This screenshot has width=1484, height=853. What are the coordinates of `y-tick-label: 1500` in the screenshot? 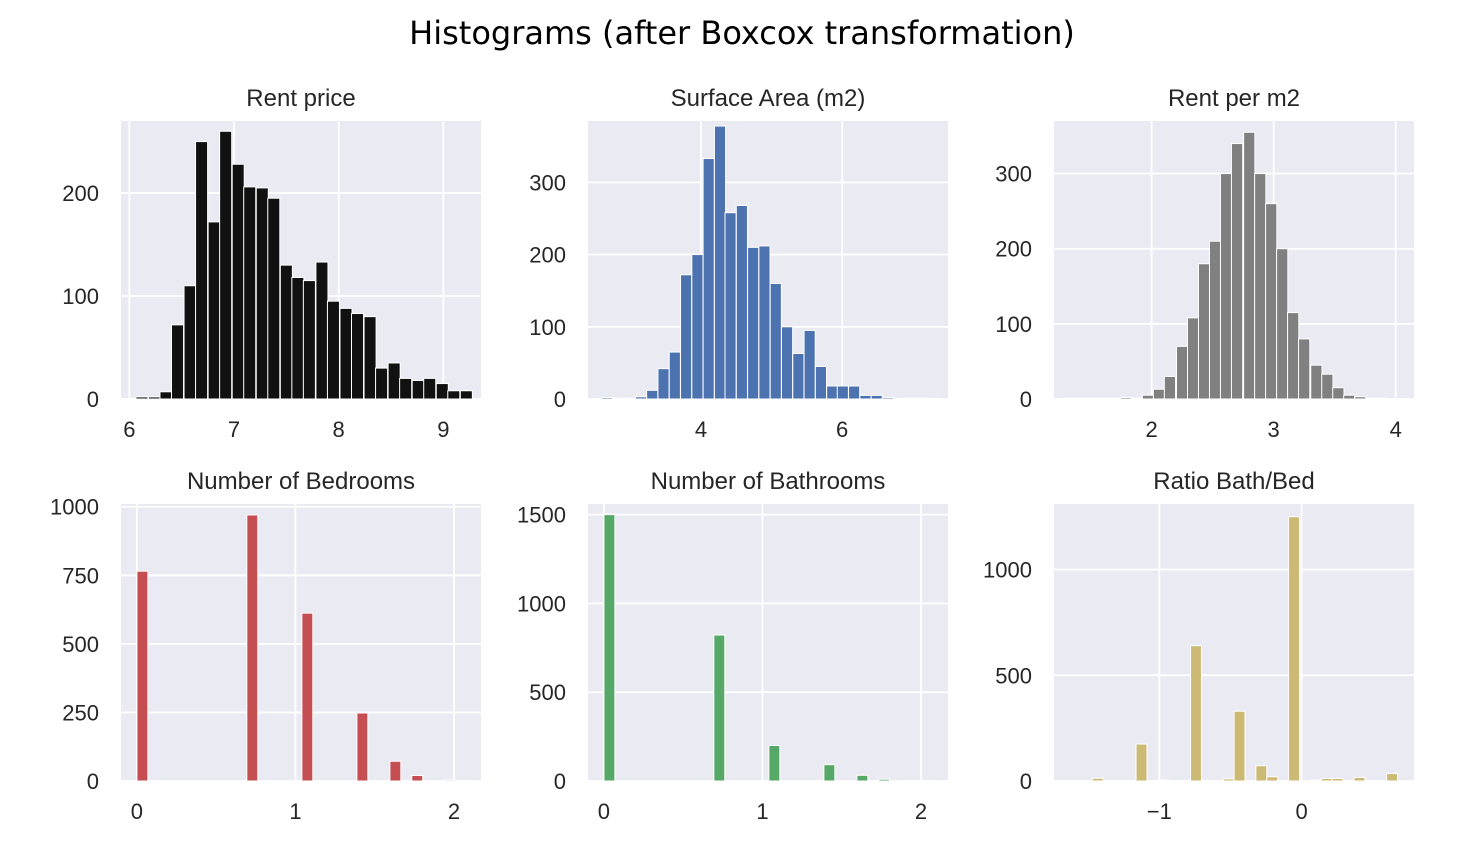 It's located at (541, 515).